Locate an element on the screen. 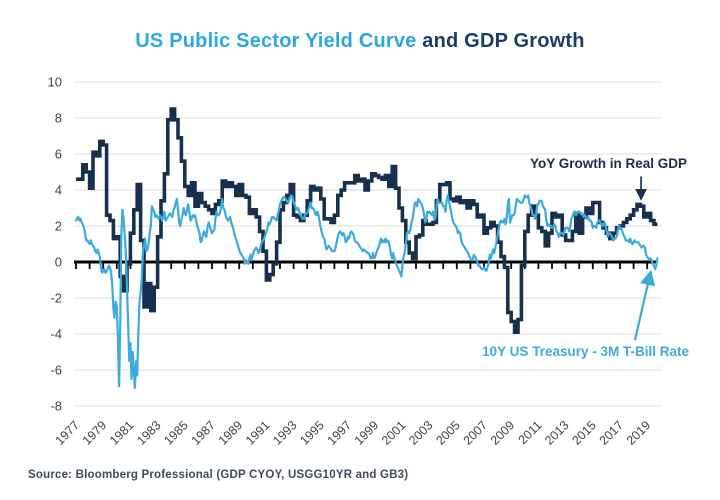 The height and width of the screenshot is (500, 720). x-tick-label: 1977 is located at coordinates (68, 433).